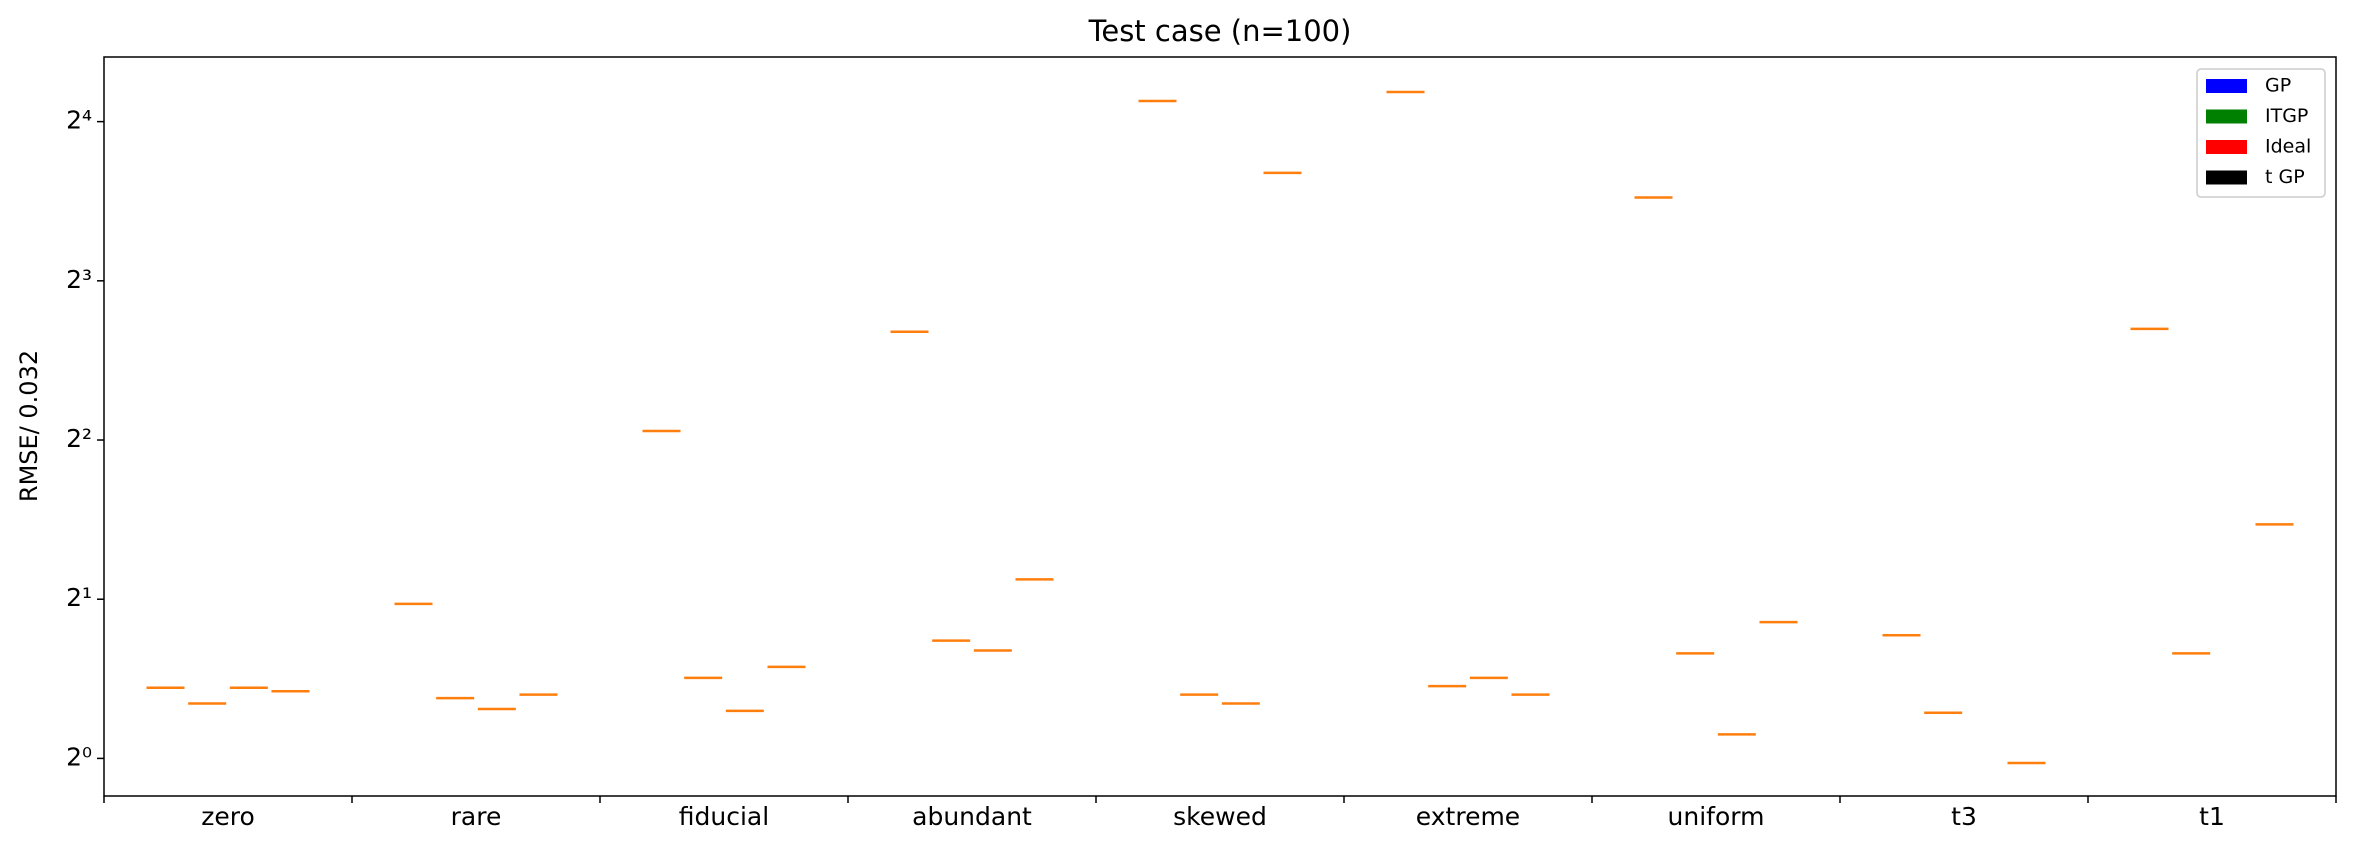  What do you see at coordinates (79, 756) in the screenshot?
I see `y-tick-label: 2⁰` at bounding box center [79, 756].